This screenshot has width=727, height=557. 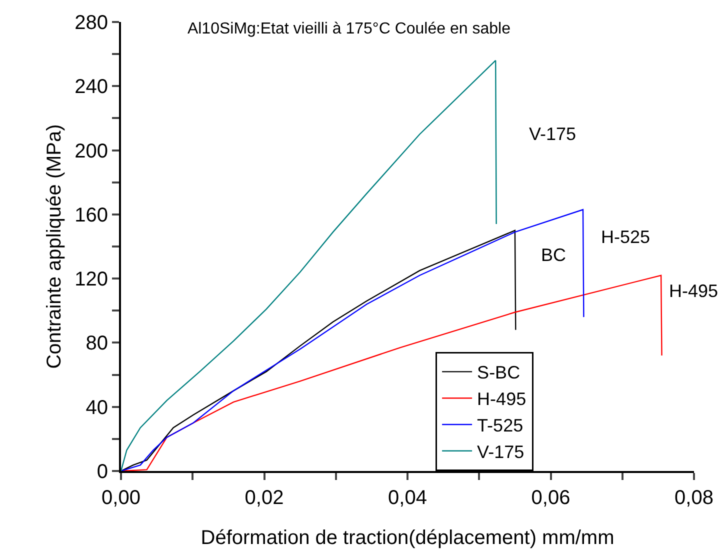 What do you see at coordinates (500, 452) in the screenshot?
I see `legend-label: V-175` at bounding box center [500, 452].